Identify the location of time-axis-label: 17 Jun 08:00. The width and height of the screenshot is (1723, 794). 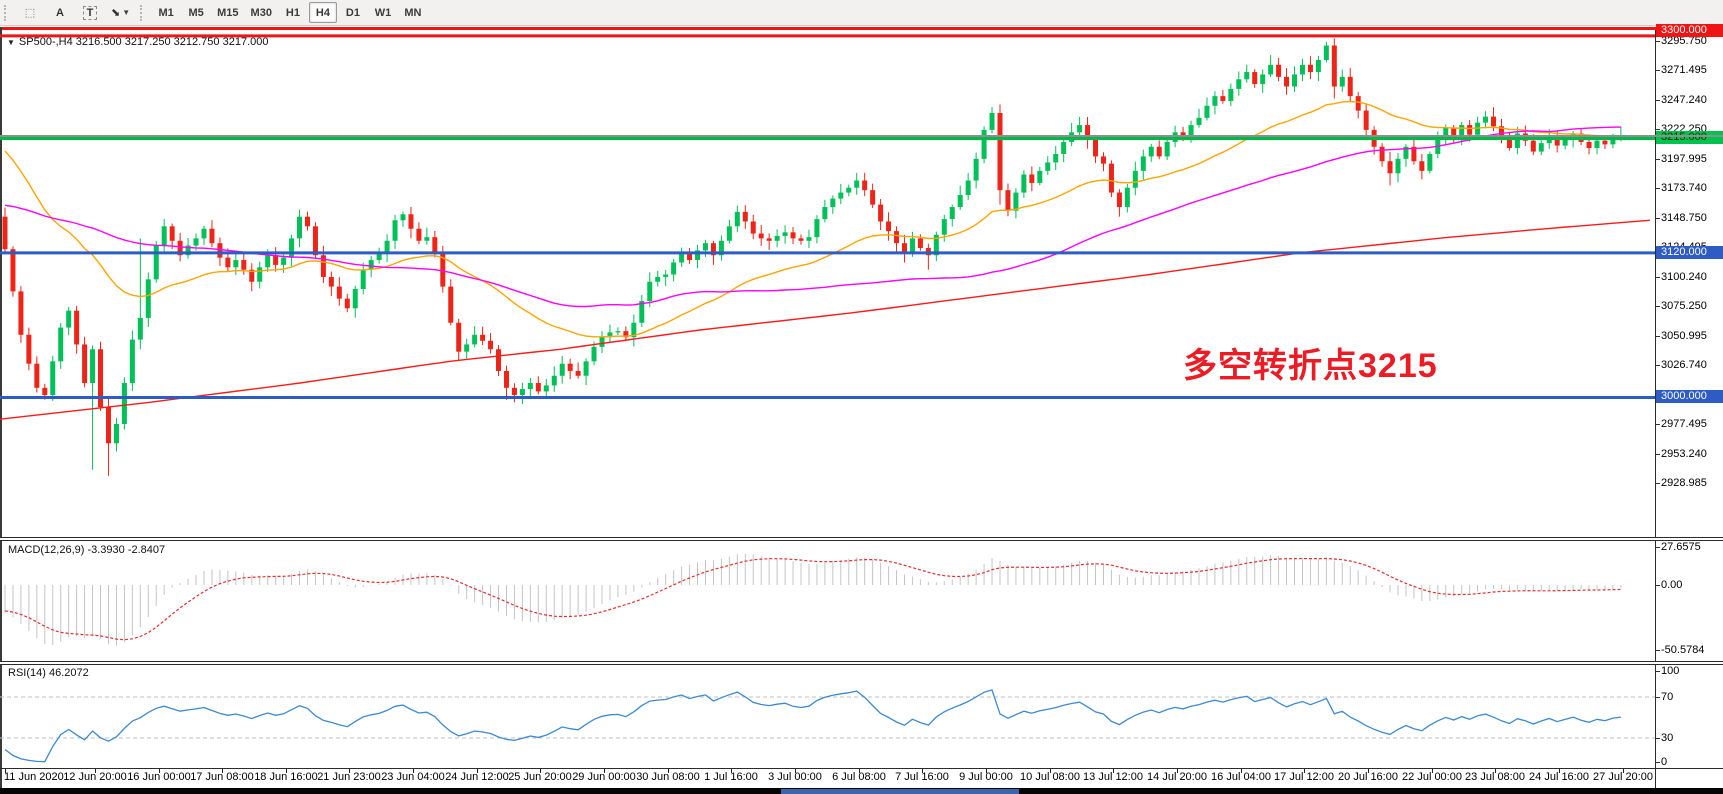
(222, 777).